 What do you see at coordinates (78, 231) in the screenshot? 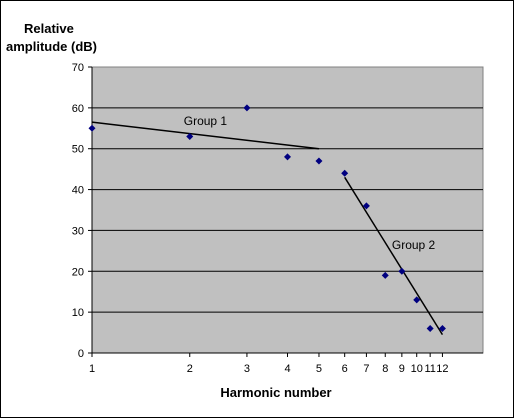
I see `y-tick-label: 30` at bounding box center [78, 231].